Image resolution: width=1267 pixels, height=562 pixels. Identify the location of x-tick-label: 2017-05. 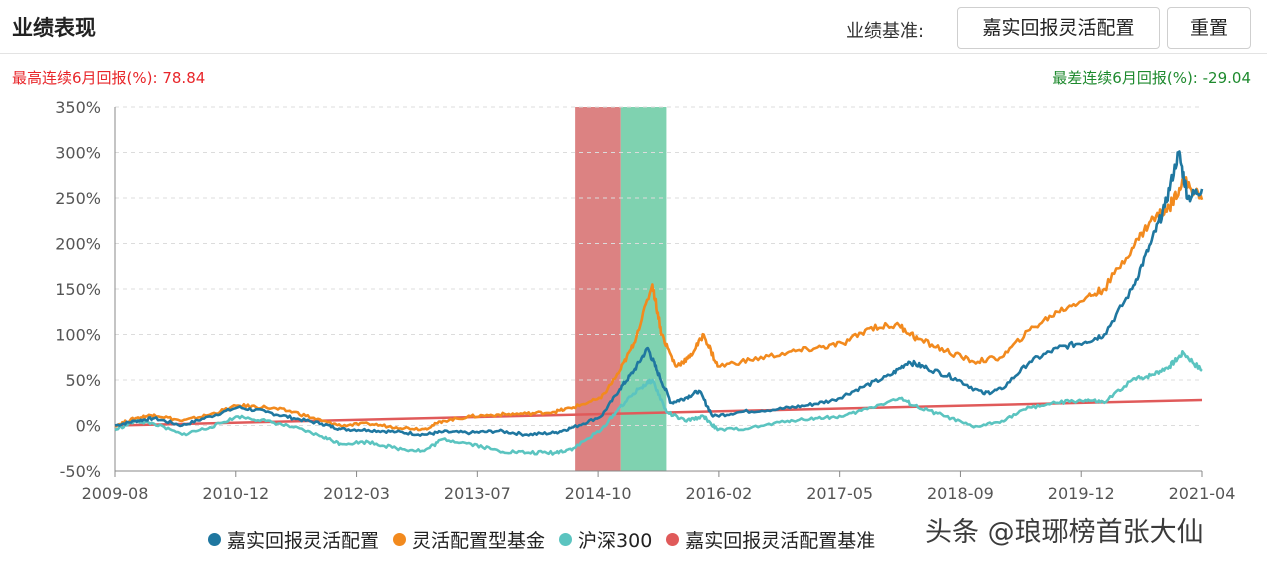
(839, 493).